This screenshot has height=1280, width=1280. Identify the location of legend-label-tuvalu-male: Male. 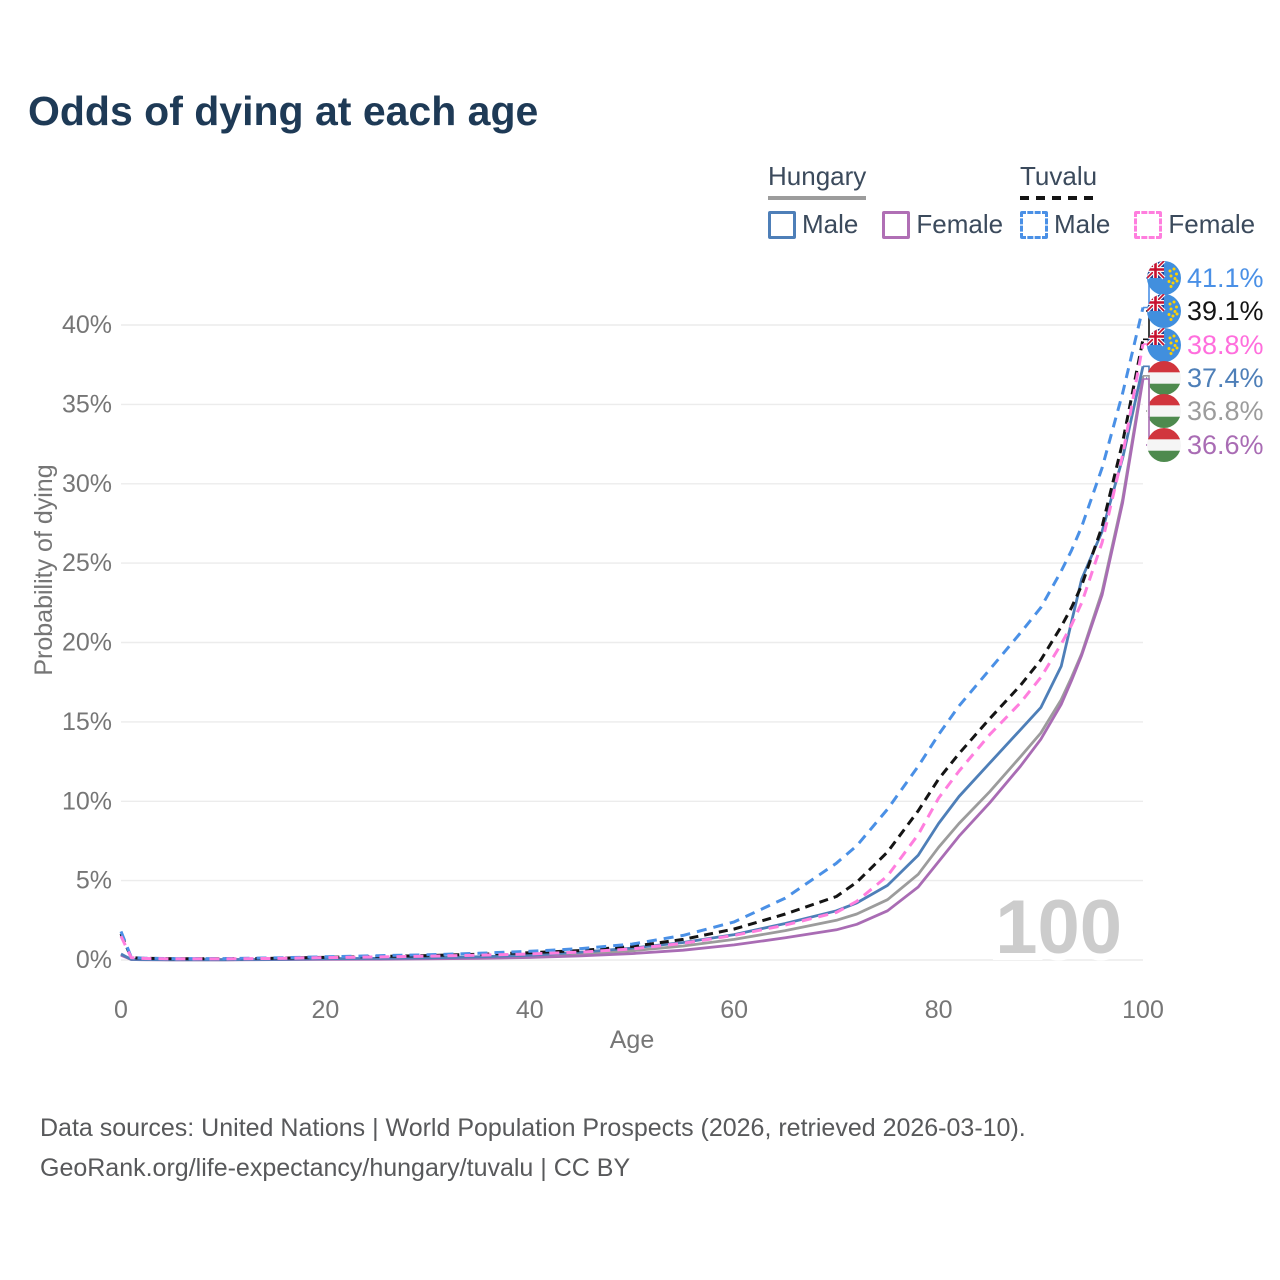
(1082, 224).